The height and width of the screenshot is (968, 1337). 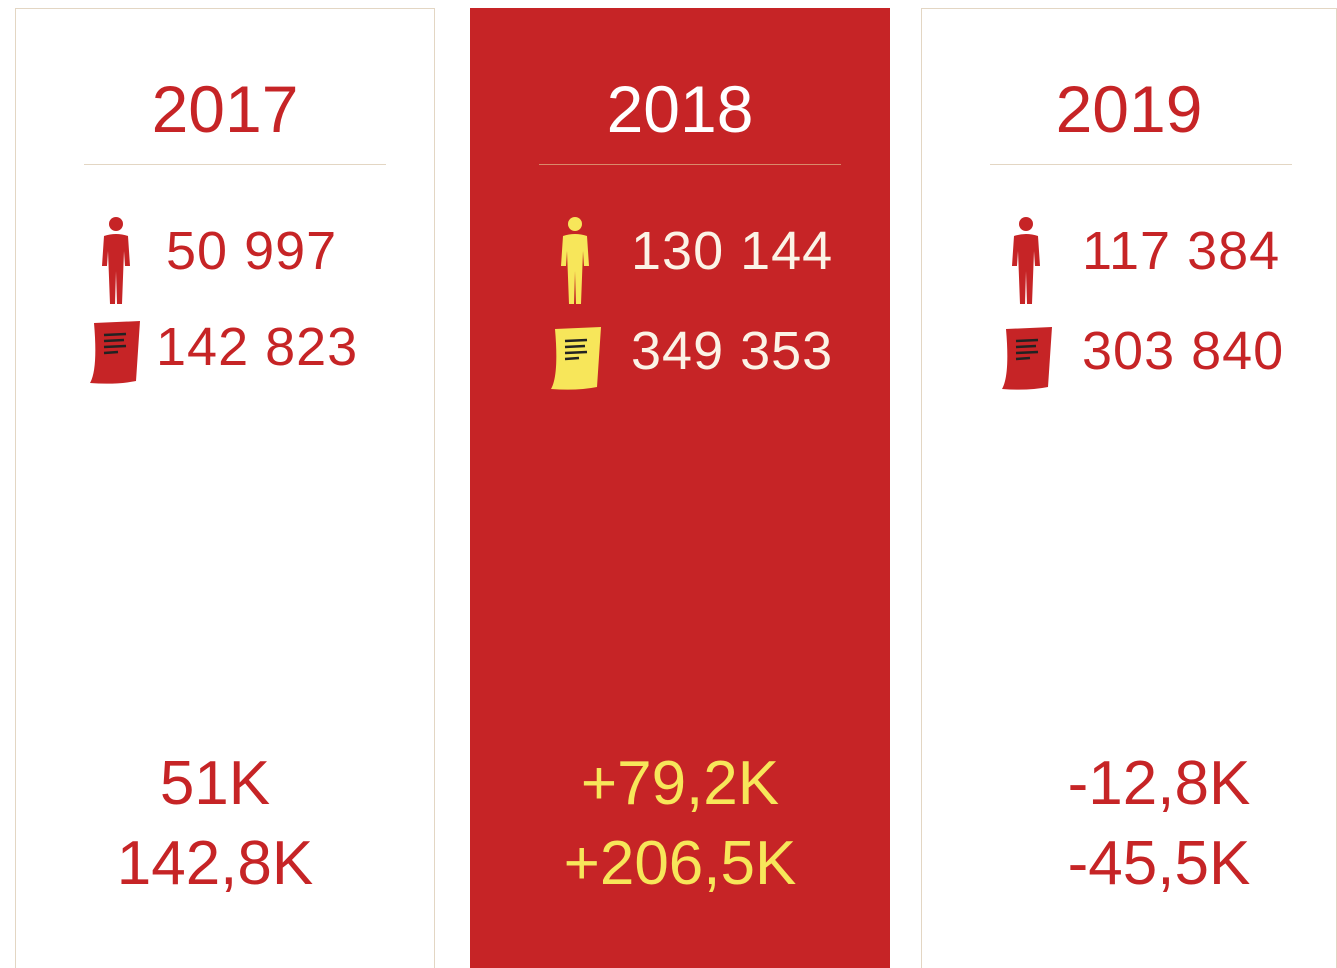 What do you see at coordinates (252, 251) in the screenshot?
I see `people-count: 50 997` at bounding box center [252, 251].